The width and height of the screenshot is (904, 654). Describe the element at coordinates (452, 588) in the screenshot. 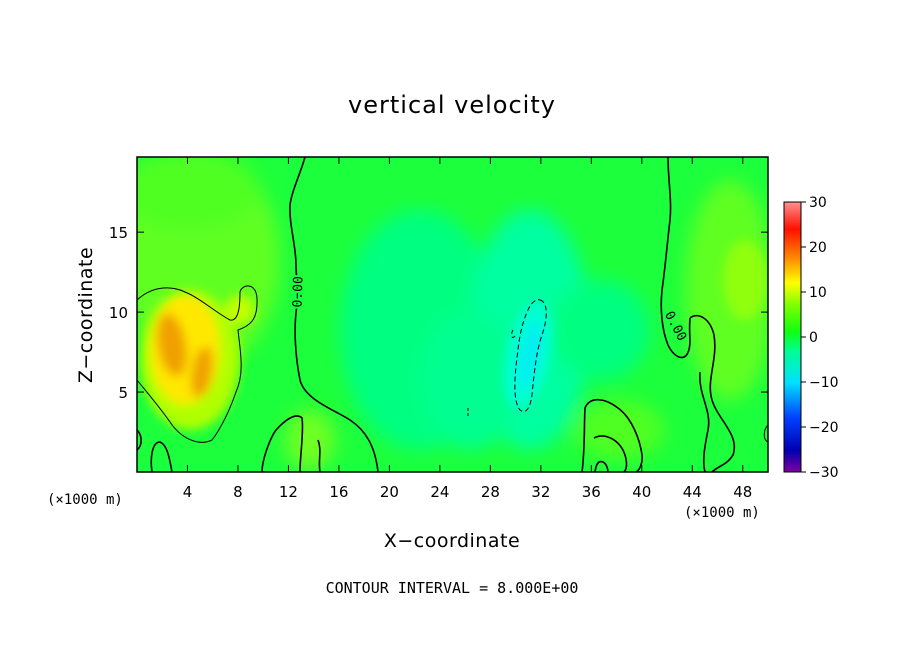

I see `contour-interval-note: CONTOUR INTERVAL = 8.000E+00` at that location.